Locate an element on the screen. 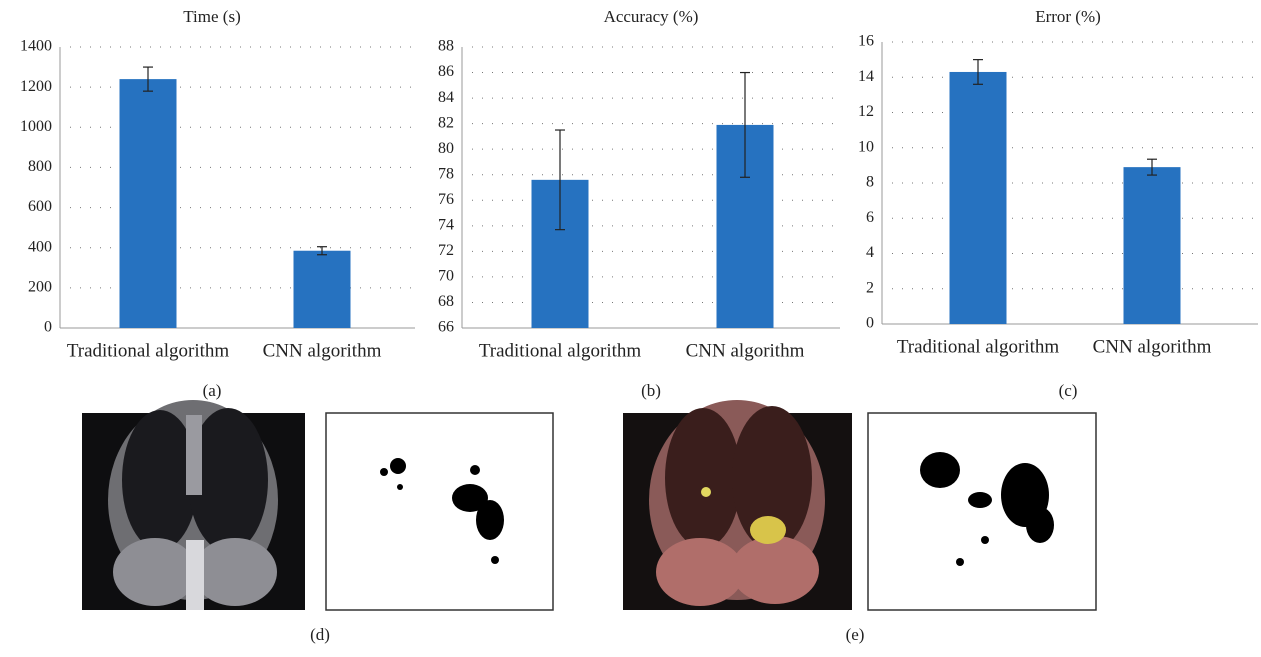 The height and width of the screenshot is (657, 1261). y-tick-label: 70 is located at coordinates (446, 276).